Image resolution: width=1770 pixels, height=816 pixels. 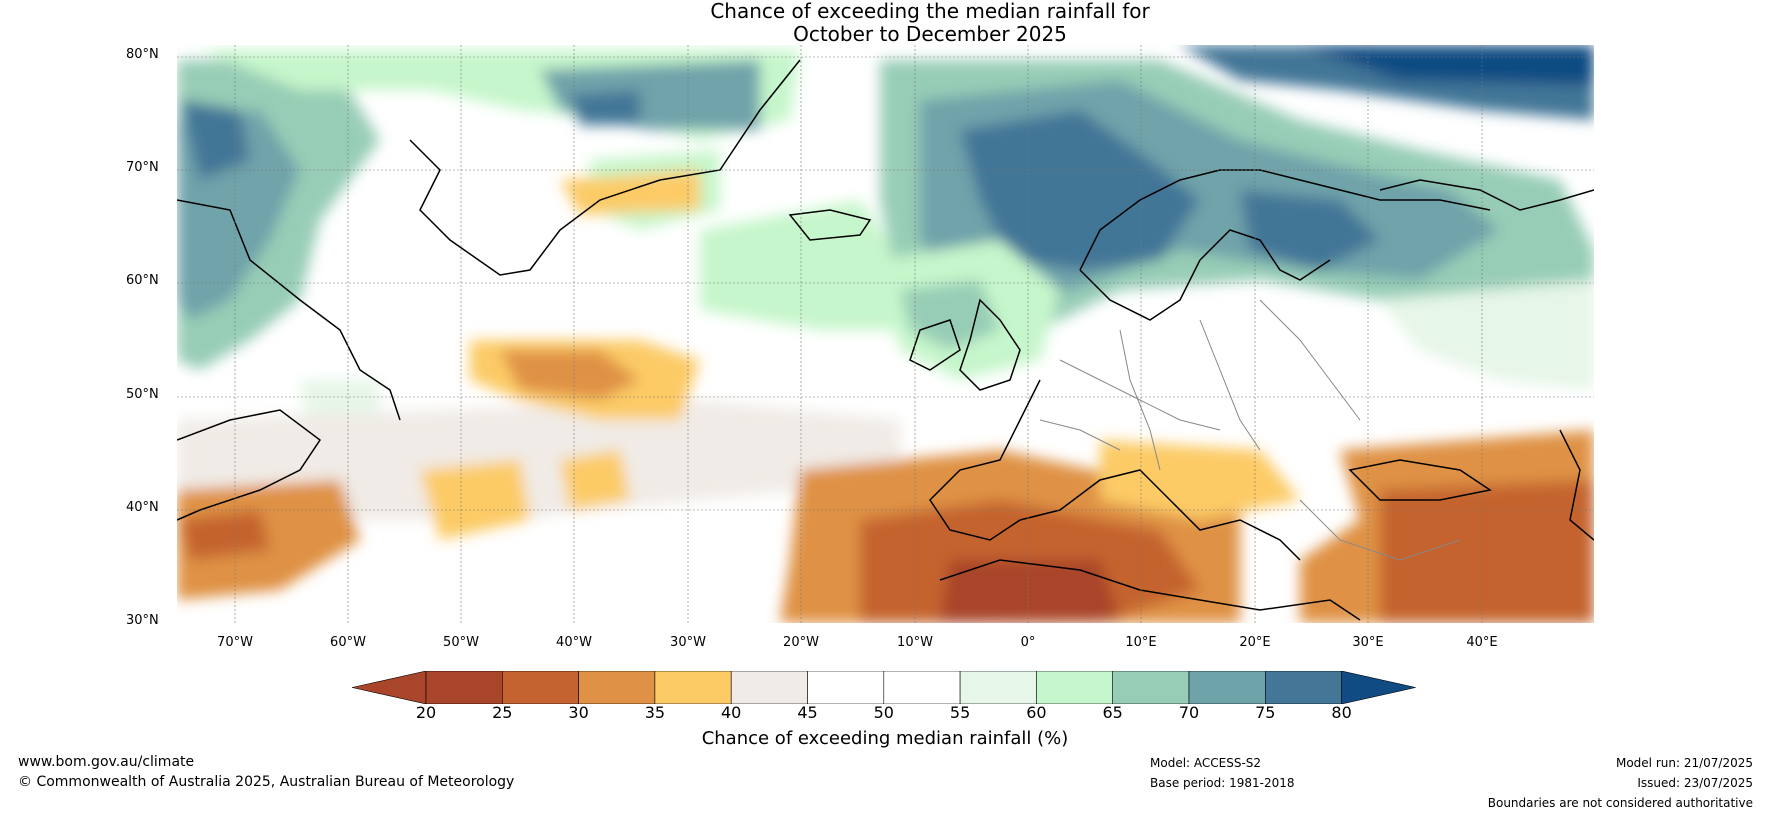 I want to click on africa-north-coast, so click(x=1150, y=590).